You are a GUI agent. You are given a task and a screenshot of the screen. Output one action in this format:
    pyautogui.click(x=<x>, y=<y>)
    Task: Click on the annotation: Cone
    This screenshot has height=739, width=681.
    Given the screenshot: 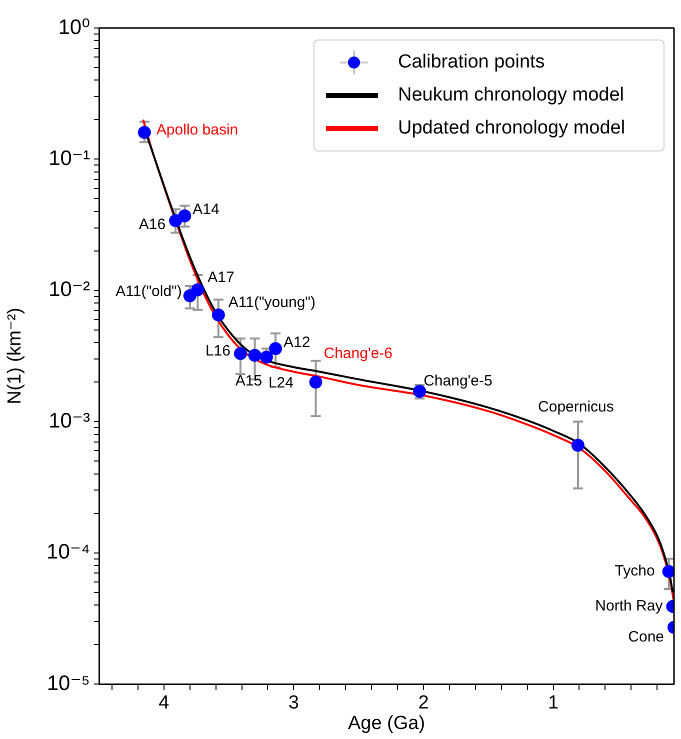 What is the action you would take?
    pyautogui.click(x=646, y=637)
    